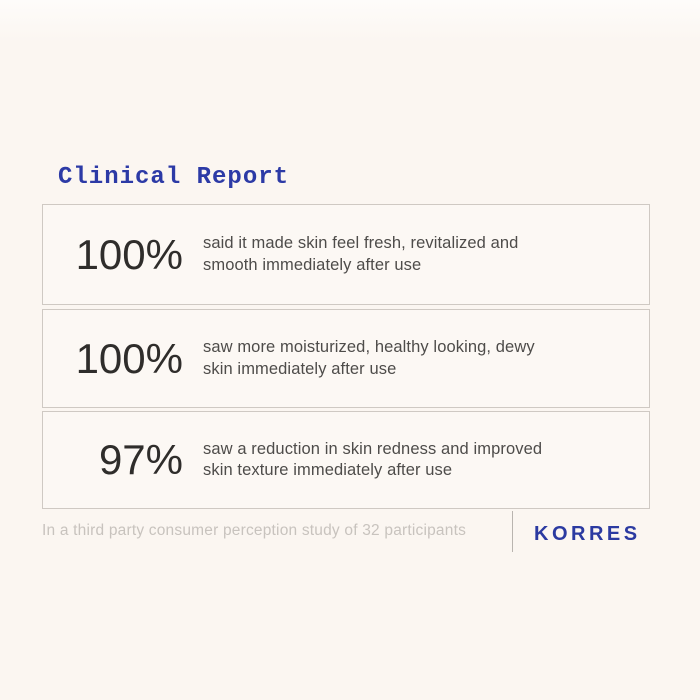 Image resolution: width=700 pixels, height=700 pixels. Describe the element at coordinates (300, 368) in the screenshot. I see `stat-description-line2: skin immediately after use` at that location.